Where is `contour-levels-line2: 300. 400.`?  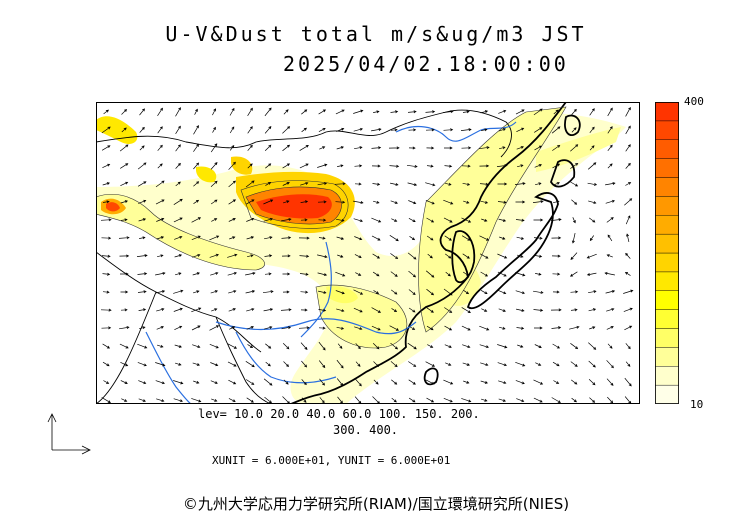 contour-levels-line2: 300. 400. is located at coordinates (366, 430).